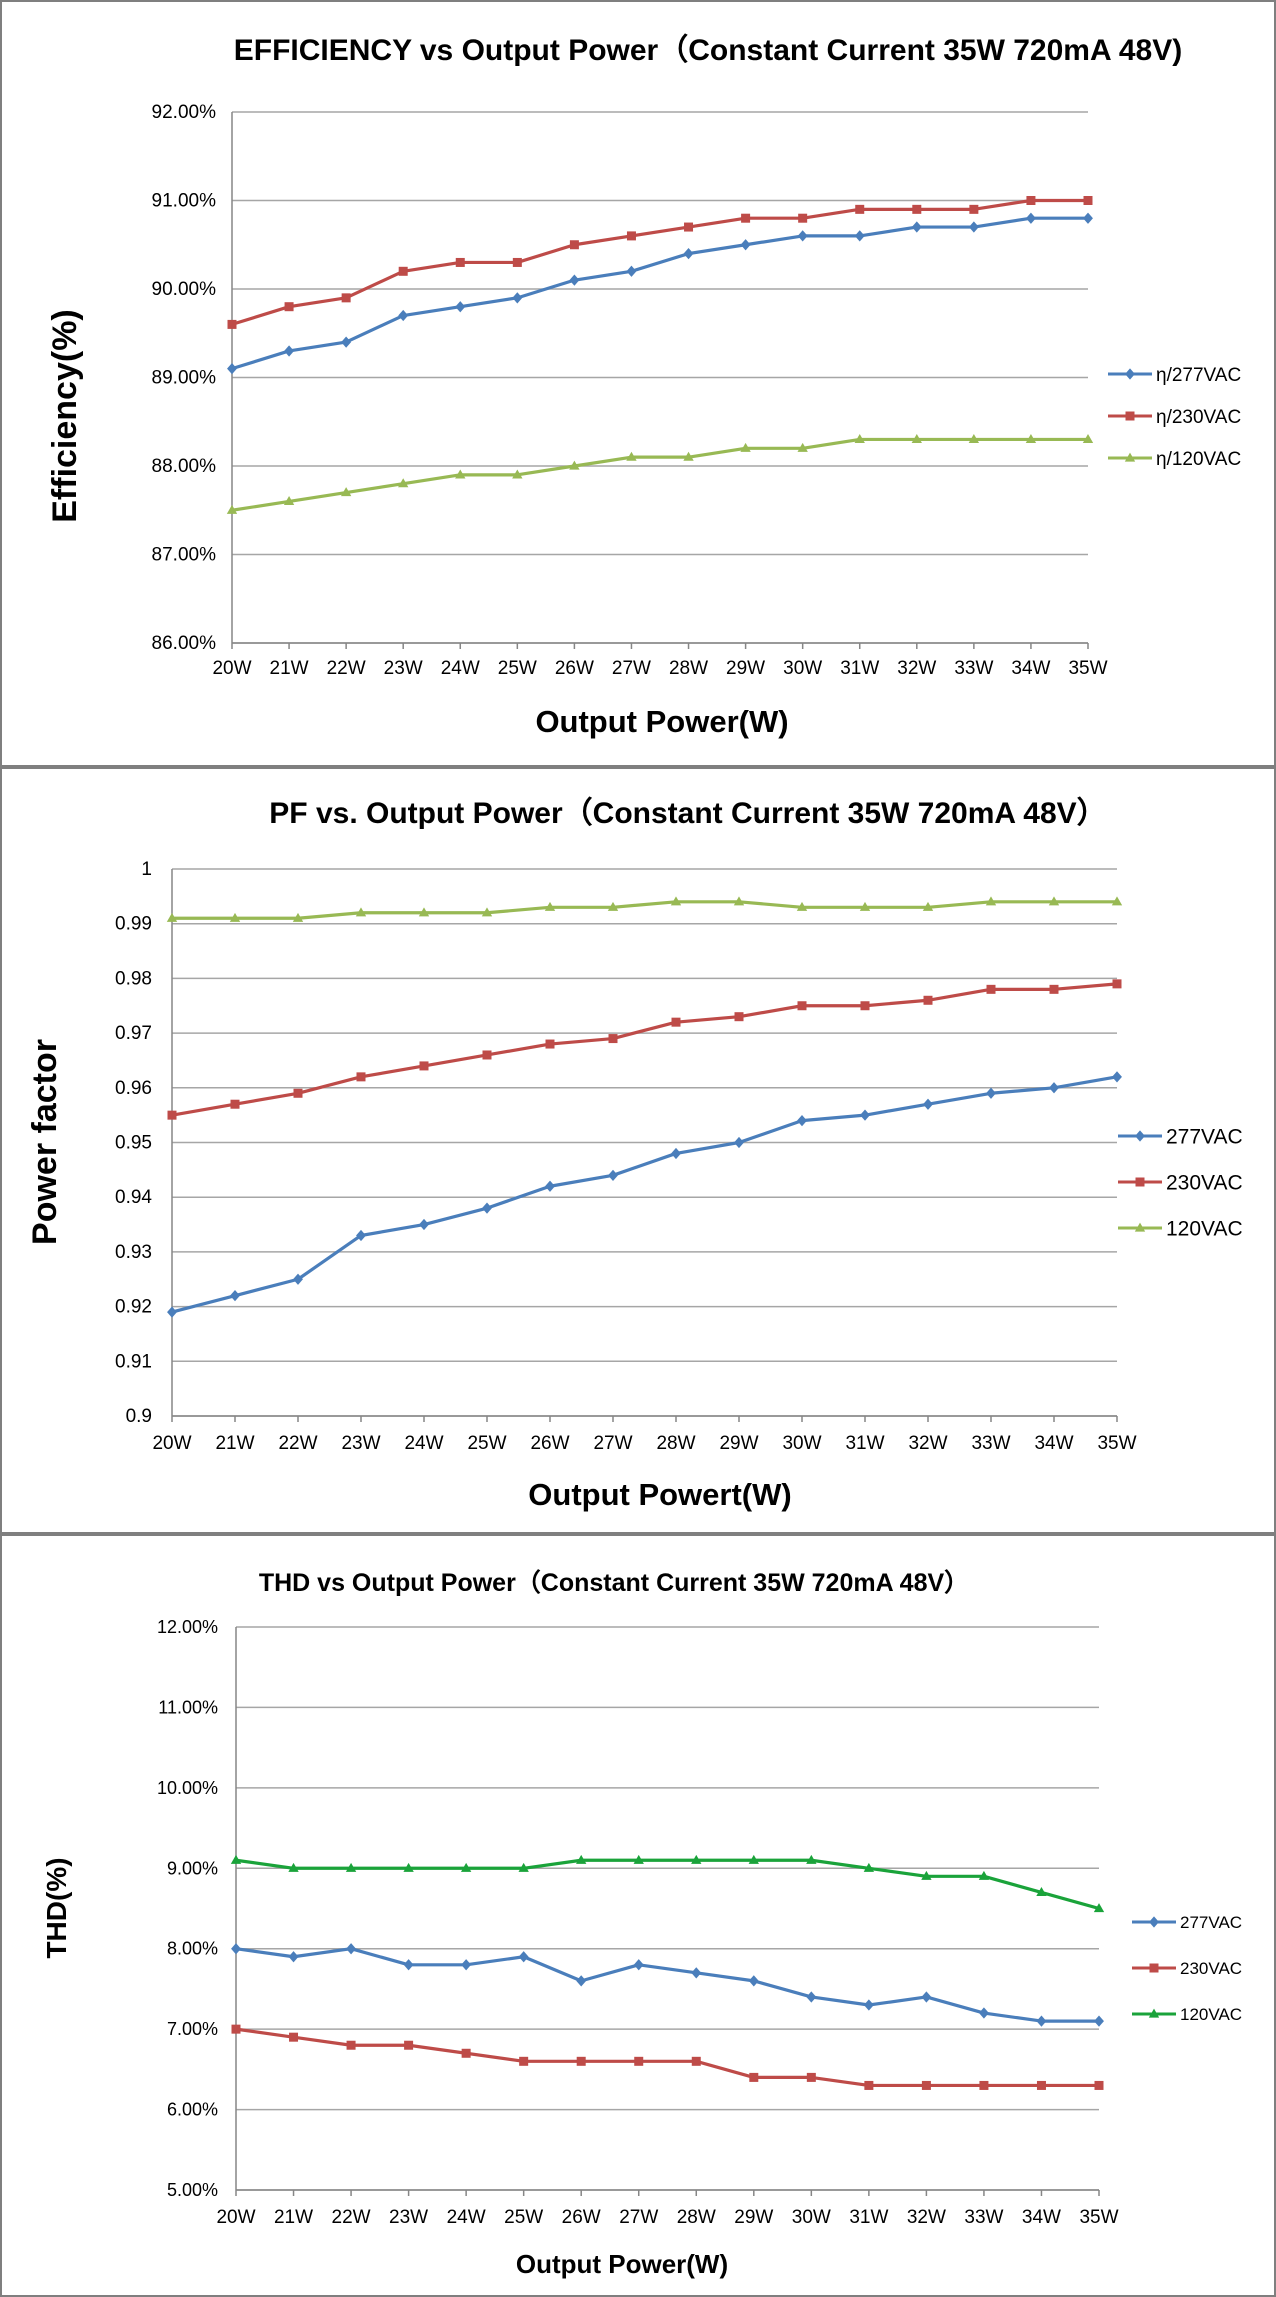 The height and width of the screenshot is (2297, 1276). What do you see at coordinates (184, 555) in the screenshot?
I see `y-tick-label: 87.00%` at bounding box center [184, 555].